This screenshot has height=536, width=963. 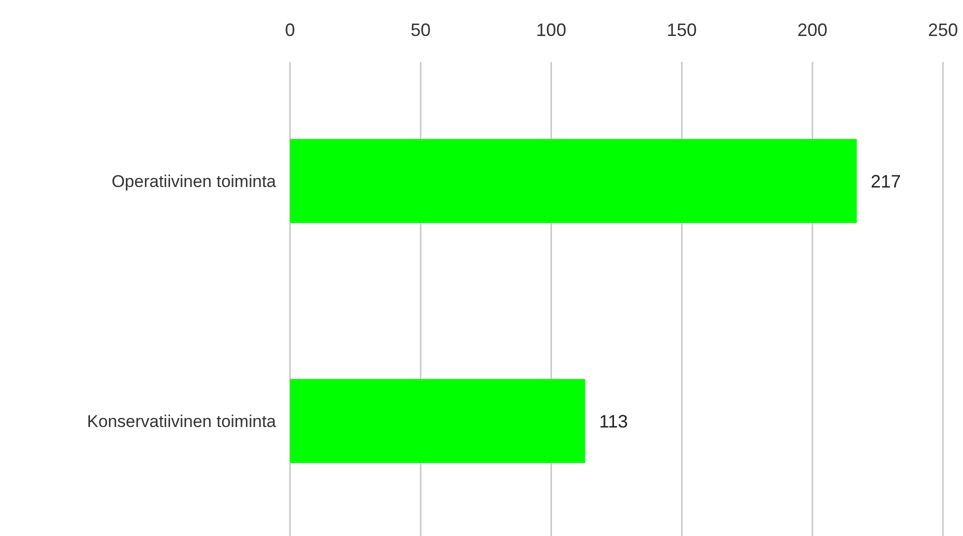 I want to click on y-tick-label: Konservatiivinen toiminta, so click(x=182, y=421).